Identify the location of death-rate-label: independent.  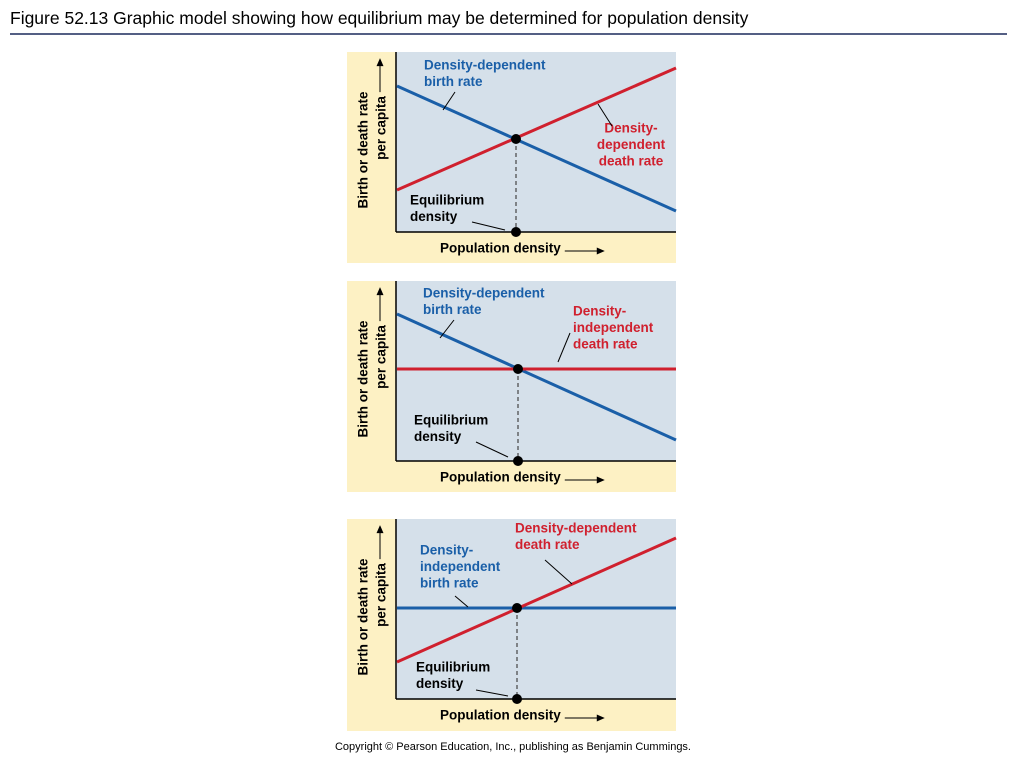
(613, 327).